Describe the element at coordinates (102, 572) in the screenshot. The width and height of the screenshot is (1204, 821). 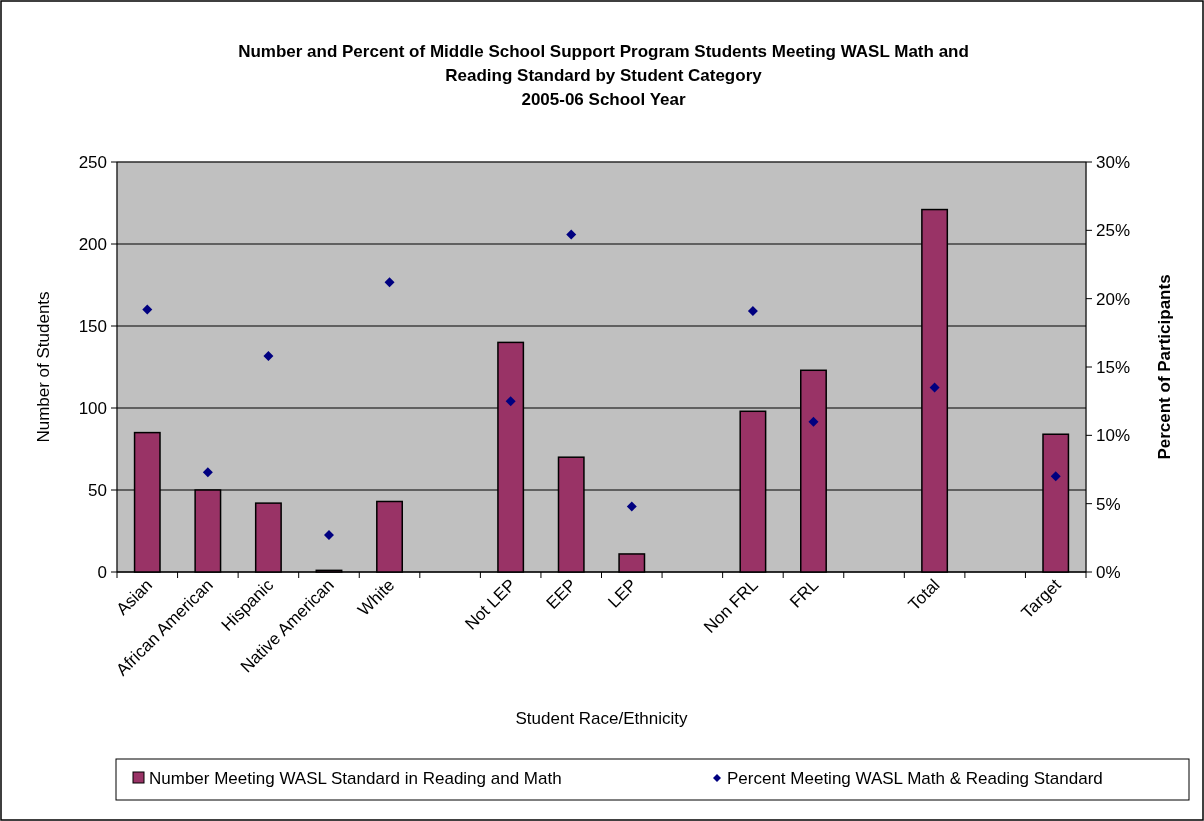
I see `y-tick-label: 0` at that location.